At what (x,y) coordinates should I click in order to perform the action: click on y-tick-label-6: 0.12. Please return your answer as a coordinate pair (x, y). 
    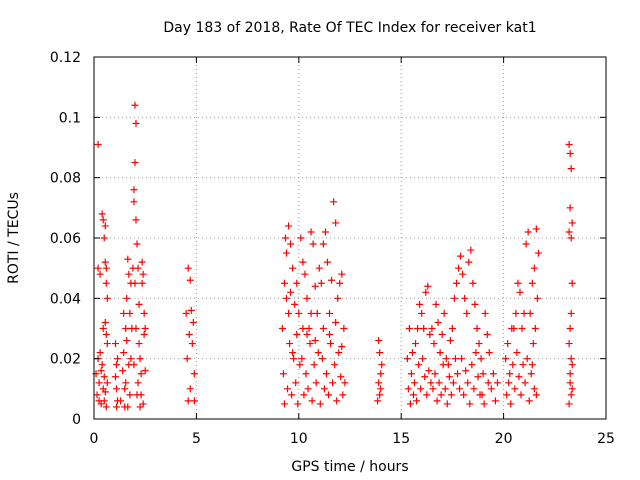
    Looking at the image, I should click on (65, 58).